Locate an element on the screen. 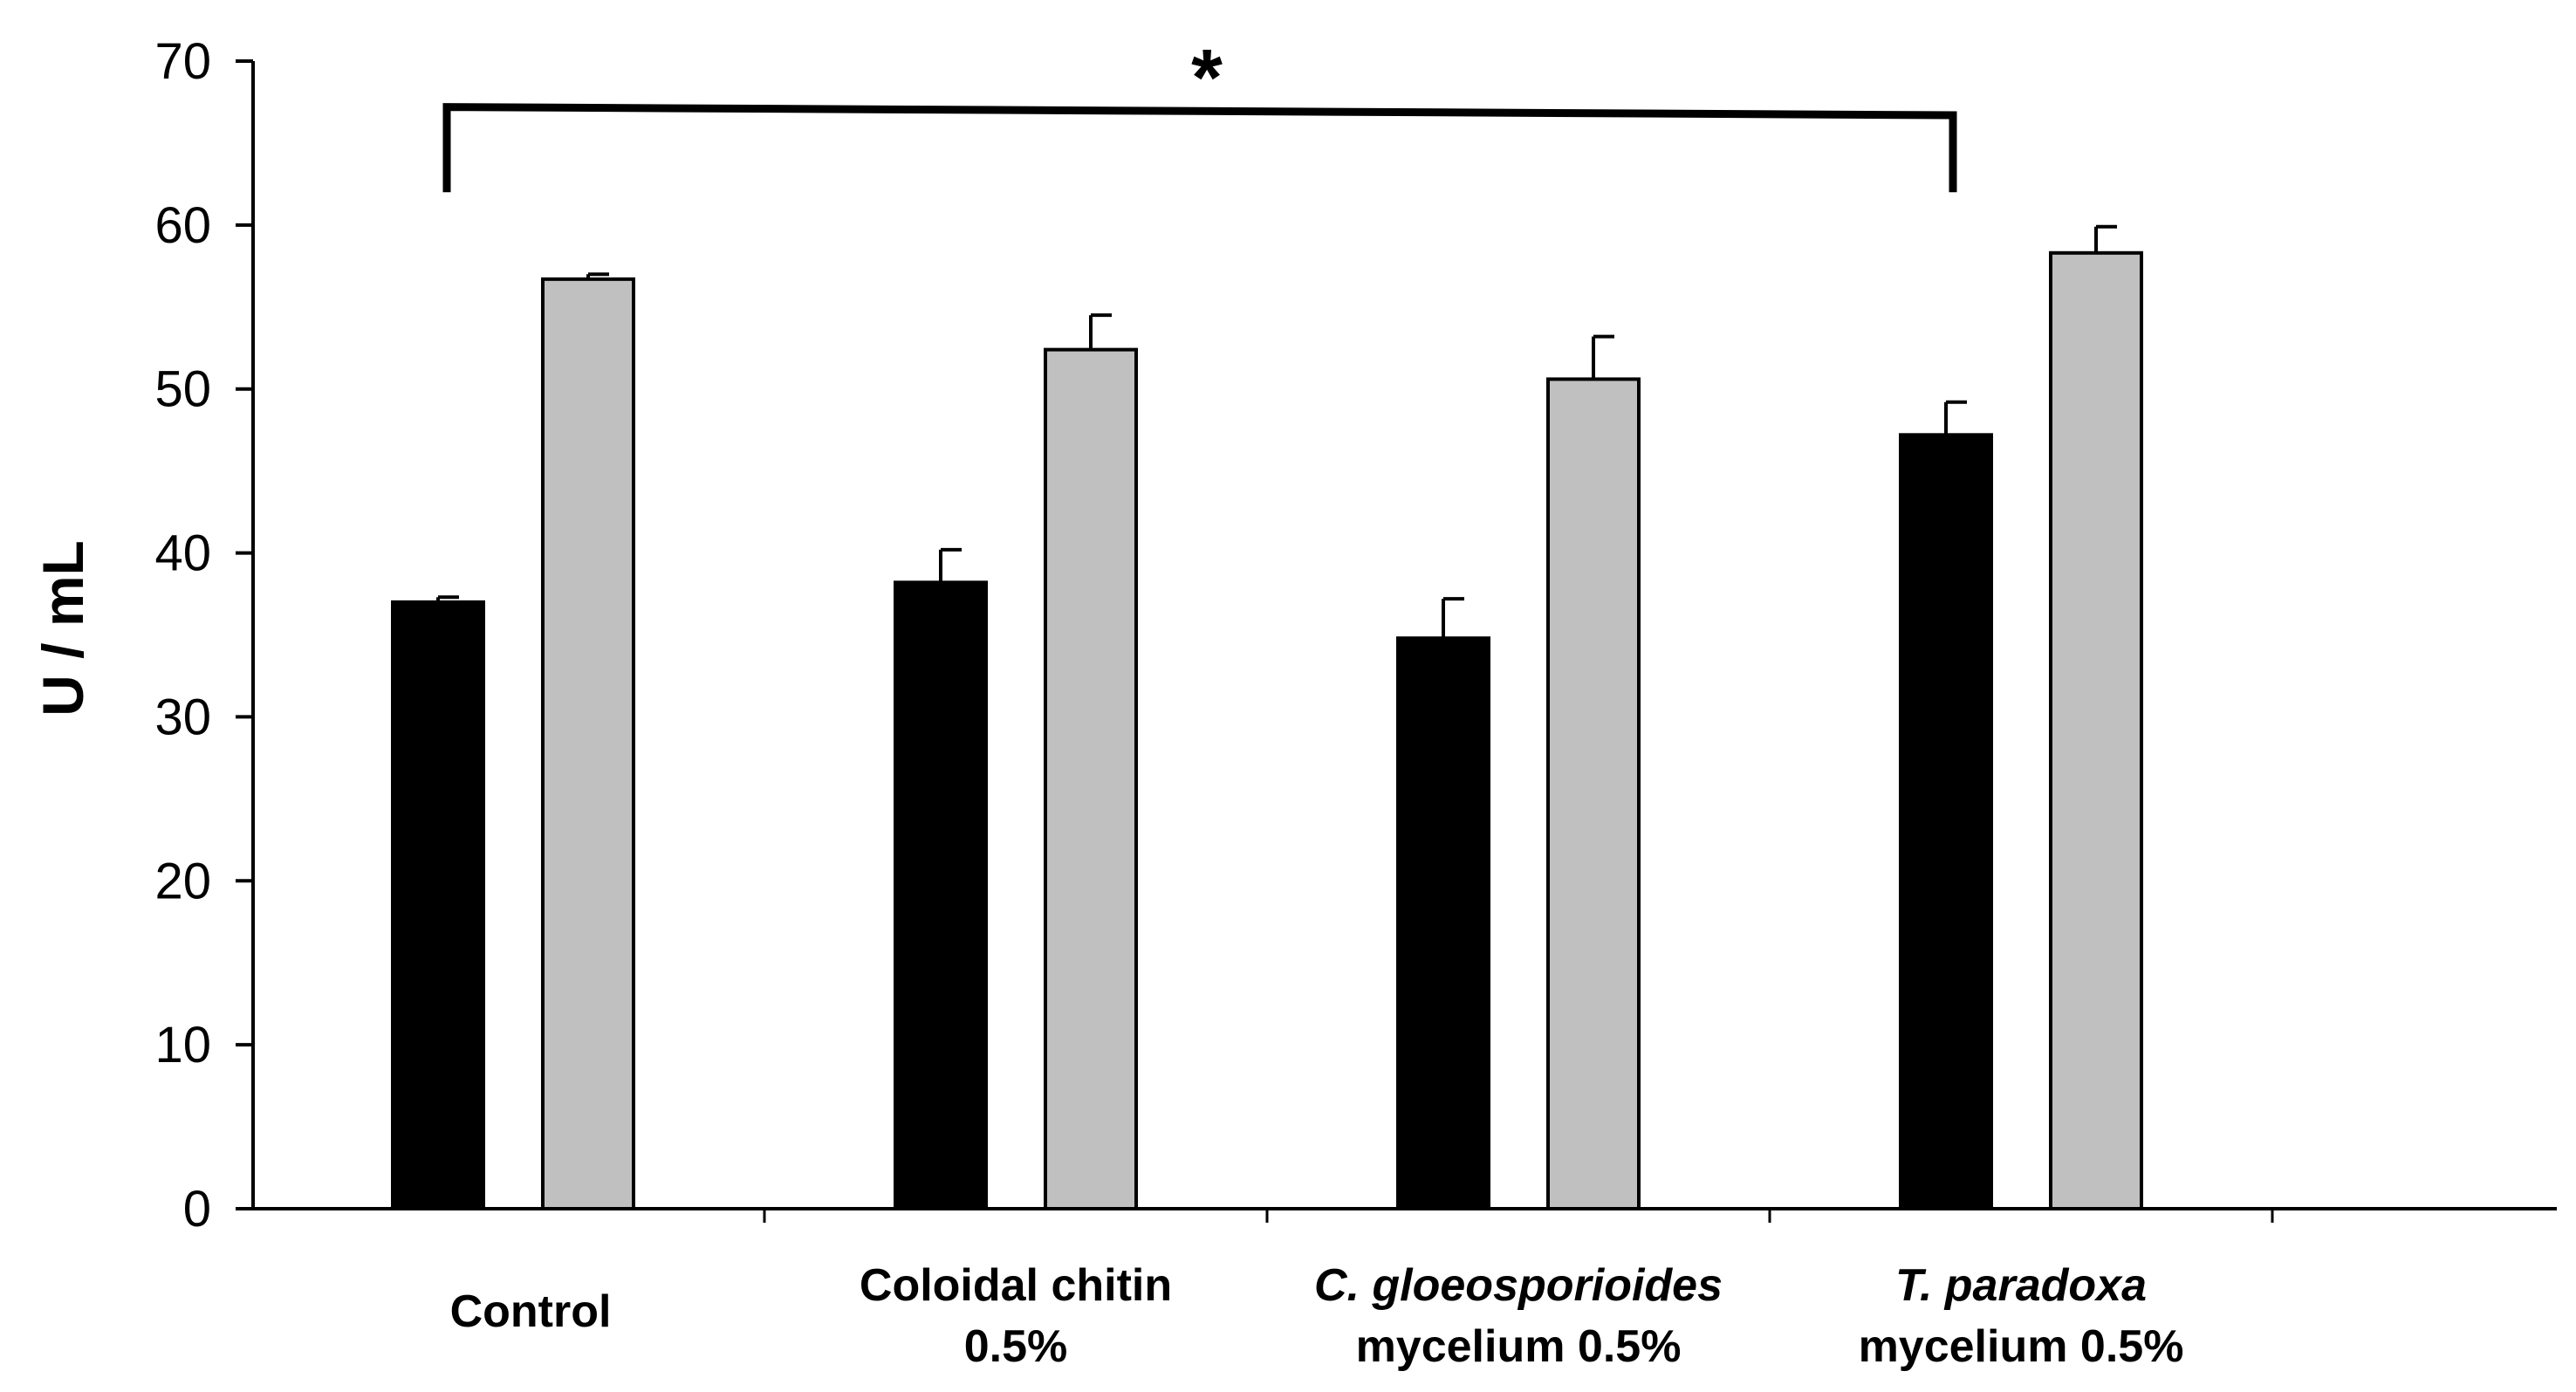 The width and height of the screenshot is (2576, 1392). significance-bracket is located at coordinates (1200, 148).